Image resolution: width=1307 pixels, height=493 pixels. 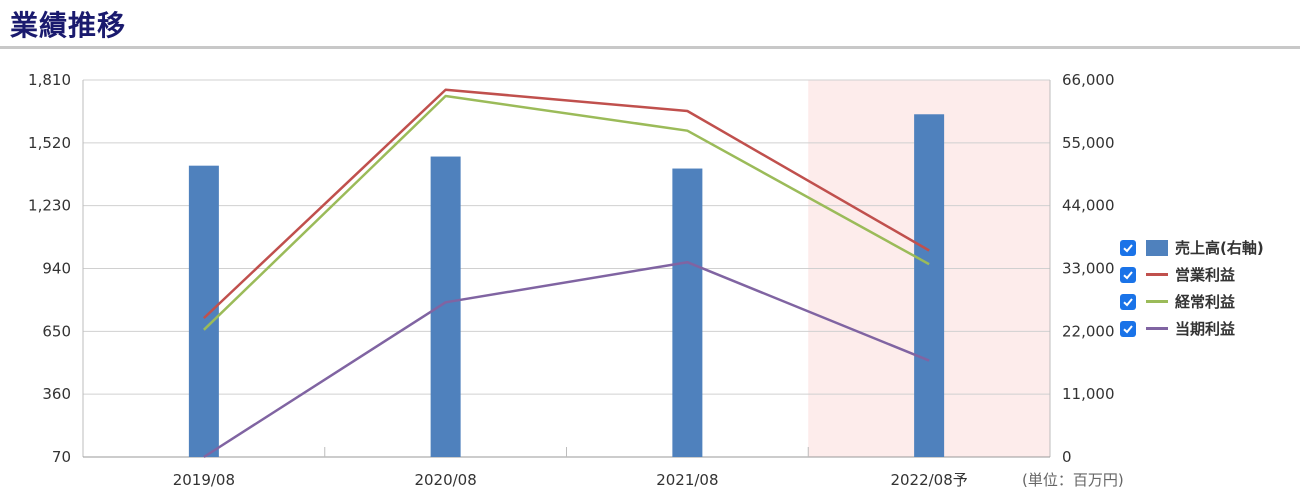 I want to click on left-axis-tick-label: 1,810, so click(x=49, y=80).